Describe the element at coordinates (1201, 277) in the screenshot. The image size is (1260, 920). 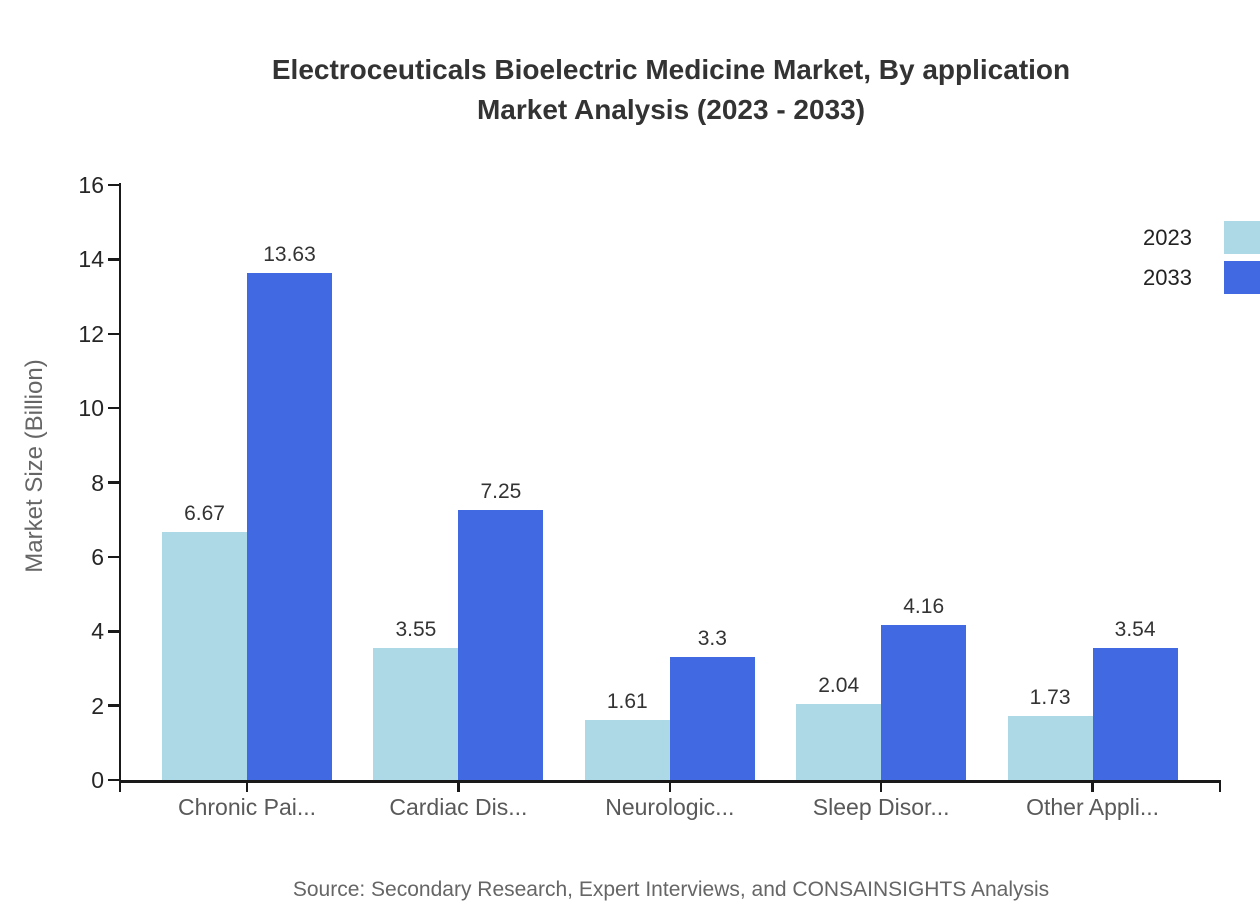
I see `legend-item-2033: 2033` at that location.